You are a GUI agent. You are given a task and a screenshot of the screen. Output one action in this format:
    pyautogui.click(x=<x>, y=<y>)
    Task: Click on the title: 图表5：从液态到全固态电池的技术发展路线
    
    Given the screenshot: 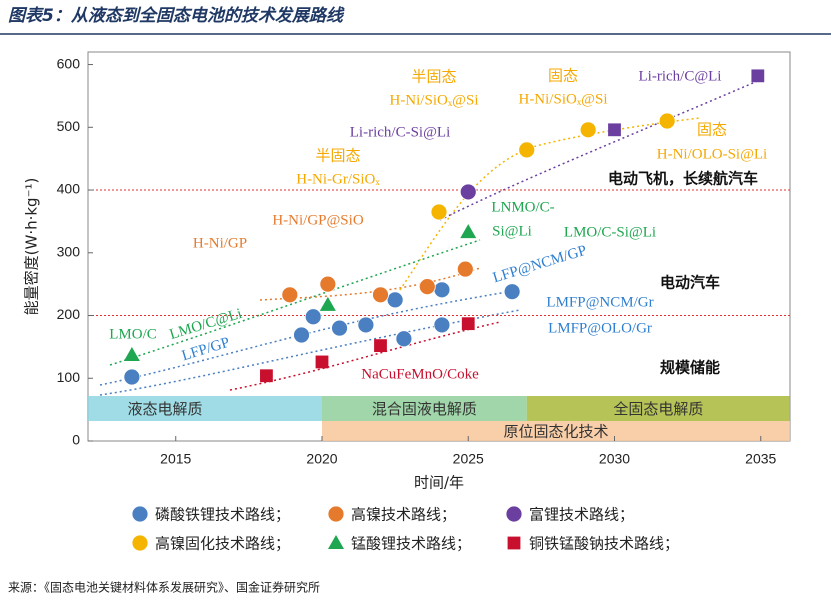 What is the action you would take?
    pyautogui.click(x=176, y=16)
    